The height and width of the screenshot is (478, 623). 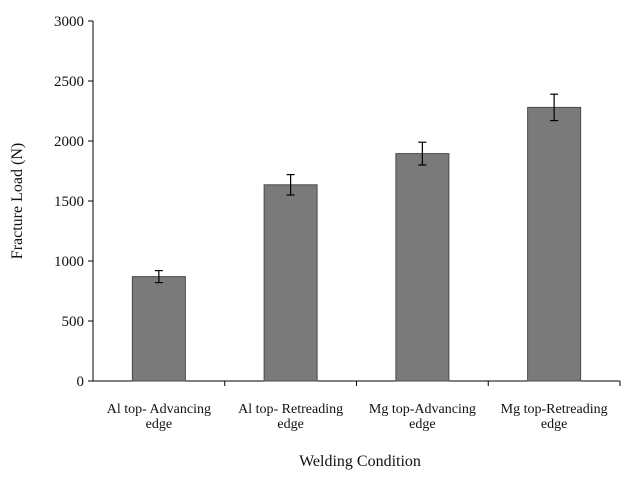 I want to click on y-tick-label: 2000, so click(x=69, y=142).